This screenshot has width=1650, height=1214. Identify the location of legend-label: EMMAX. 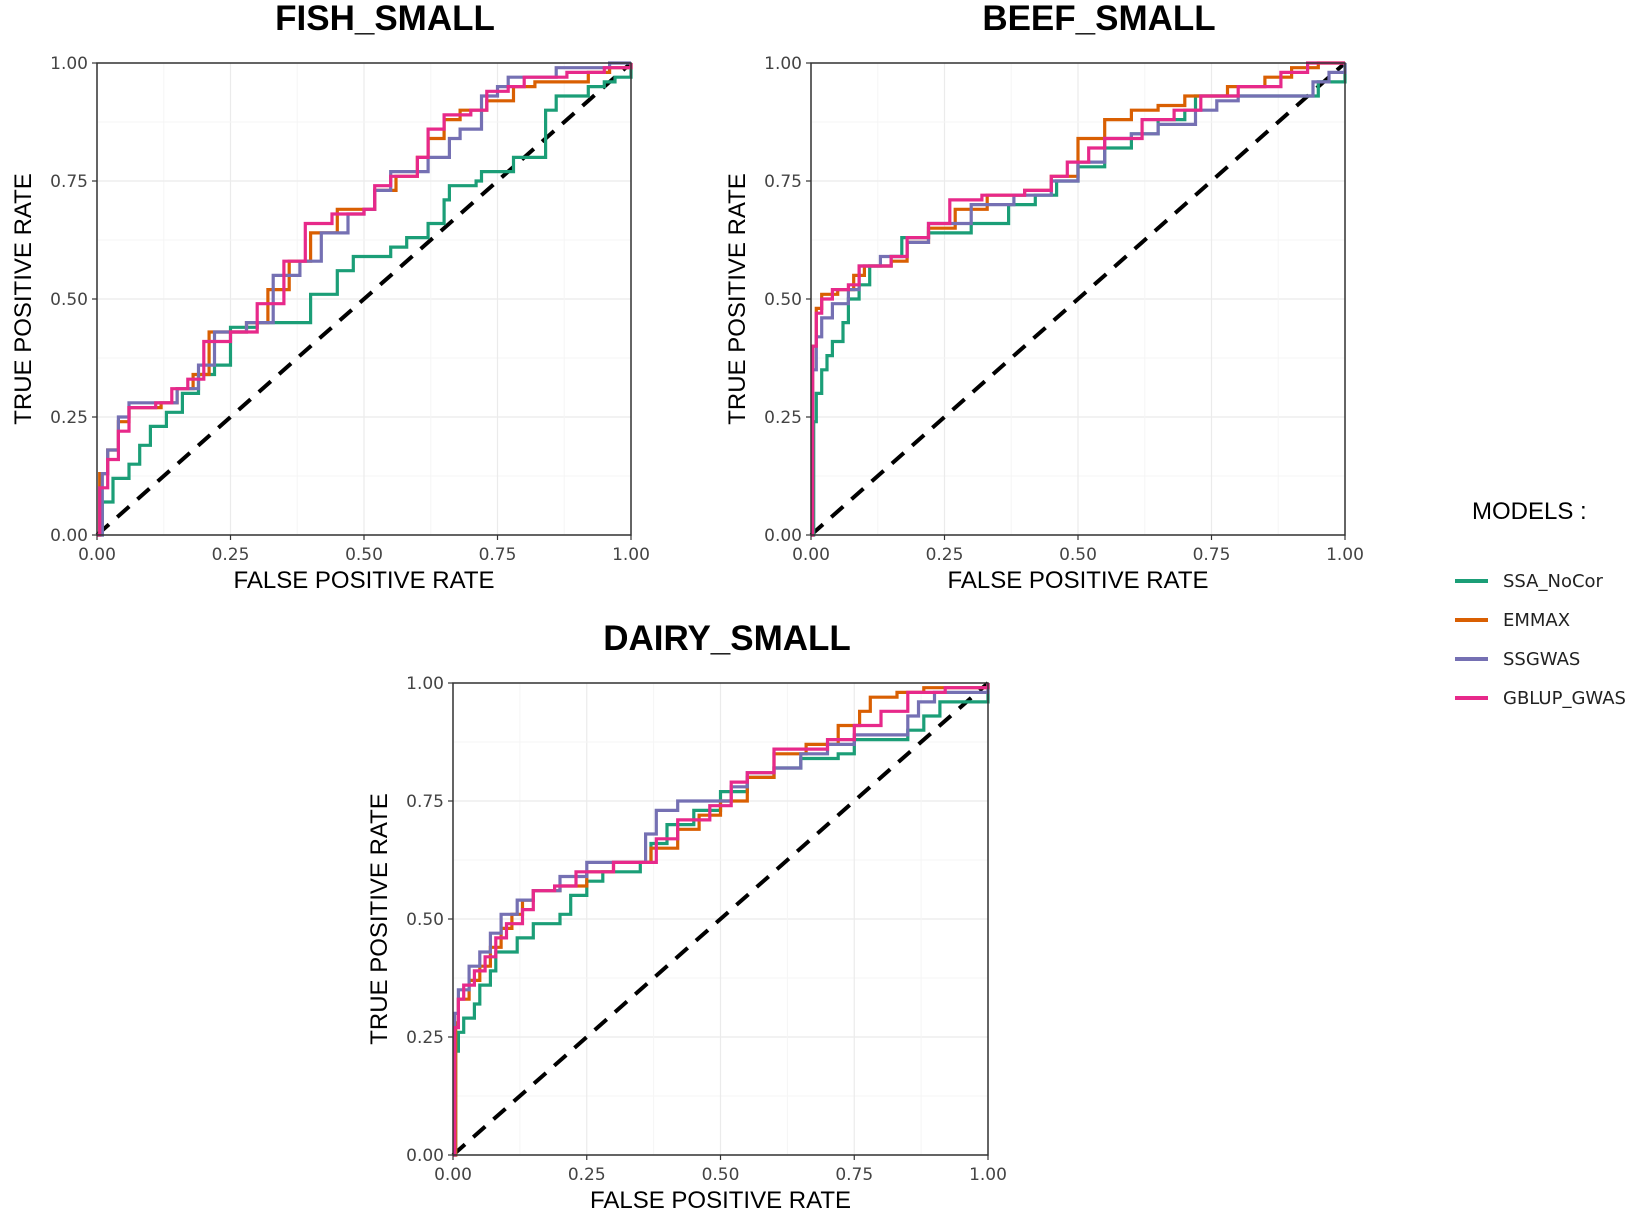
(1536, 620).